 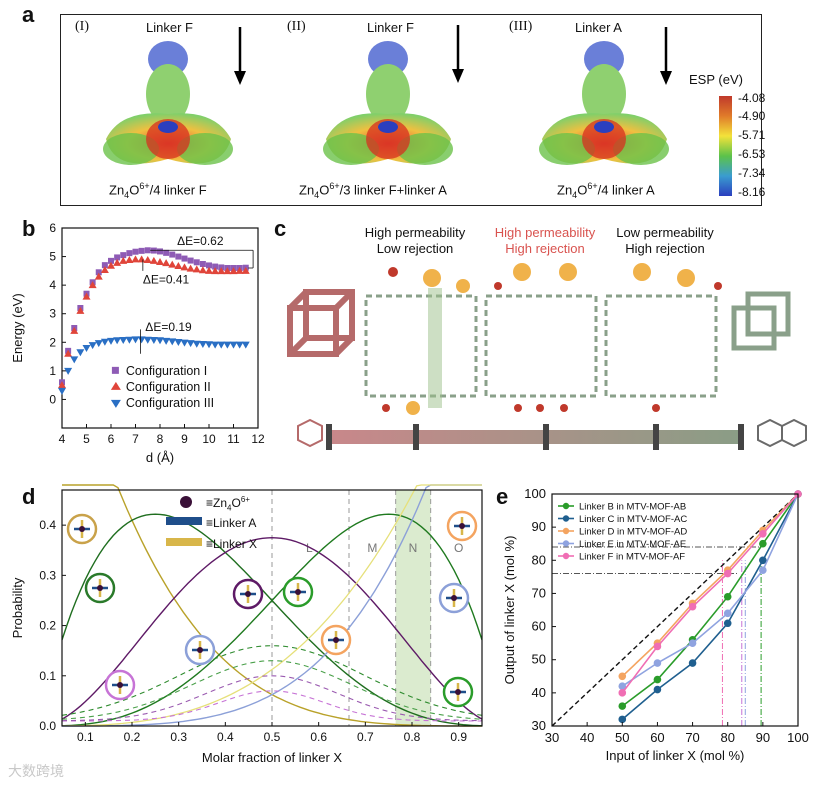 What do you see at coordinates (752, 98) in the screenshot?
I see `colorbar-tick-0: -4.08` at bounding box center [752, 98].